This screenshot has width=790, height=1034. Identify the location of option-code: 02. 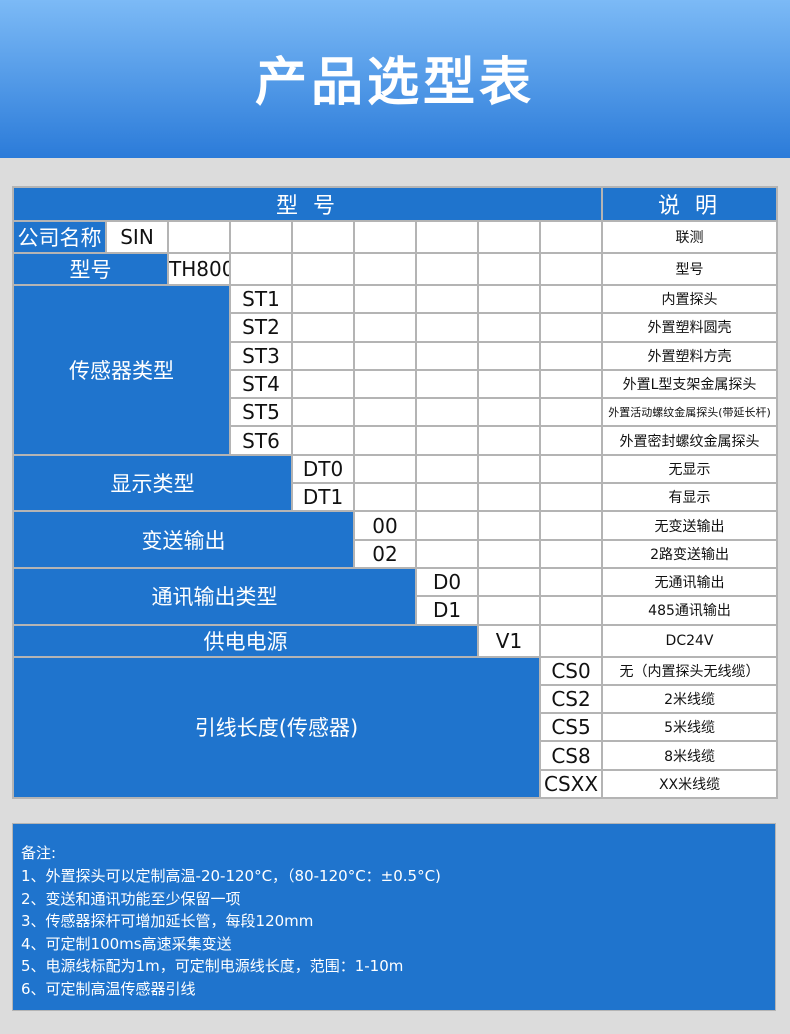
(385, 553).